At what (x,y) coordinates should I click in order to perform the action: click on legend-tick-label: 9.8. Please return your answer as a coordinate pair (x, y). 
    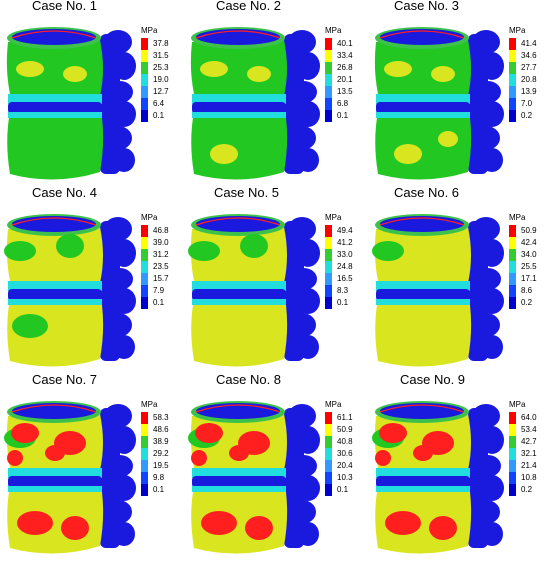
    Looking at the image, I should click on (159, 477).